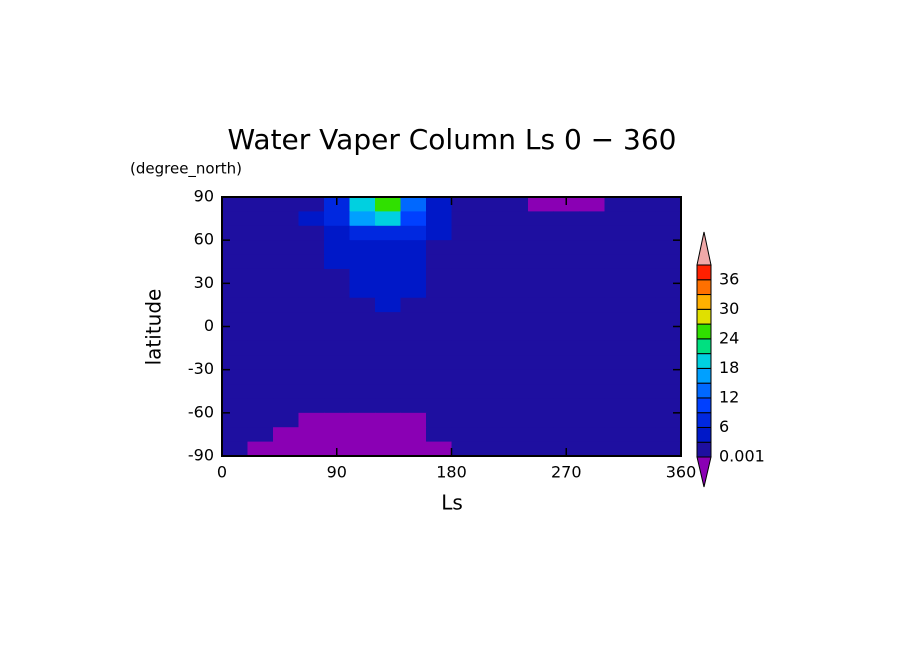 The image size is (904, 658). What do you see at coordinates (729, 308) in the screenshot?
I see `colorbar-tick-label: 30` at bounding box center [729, 308].